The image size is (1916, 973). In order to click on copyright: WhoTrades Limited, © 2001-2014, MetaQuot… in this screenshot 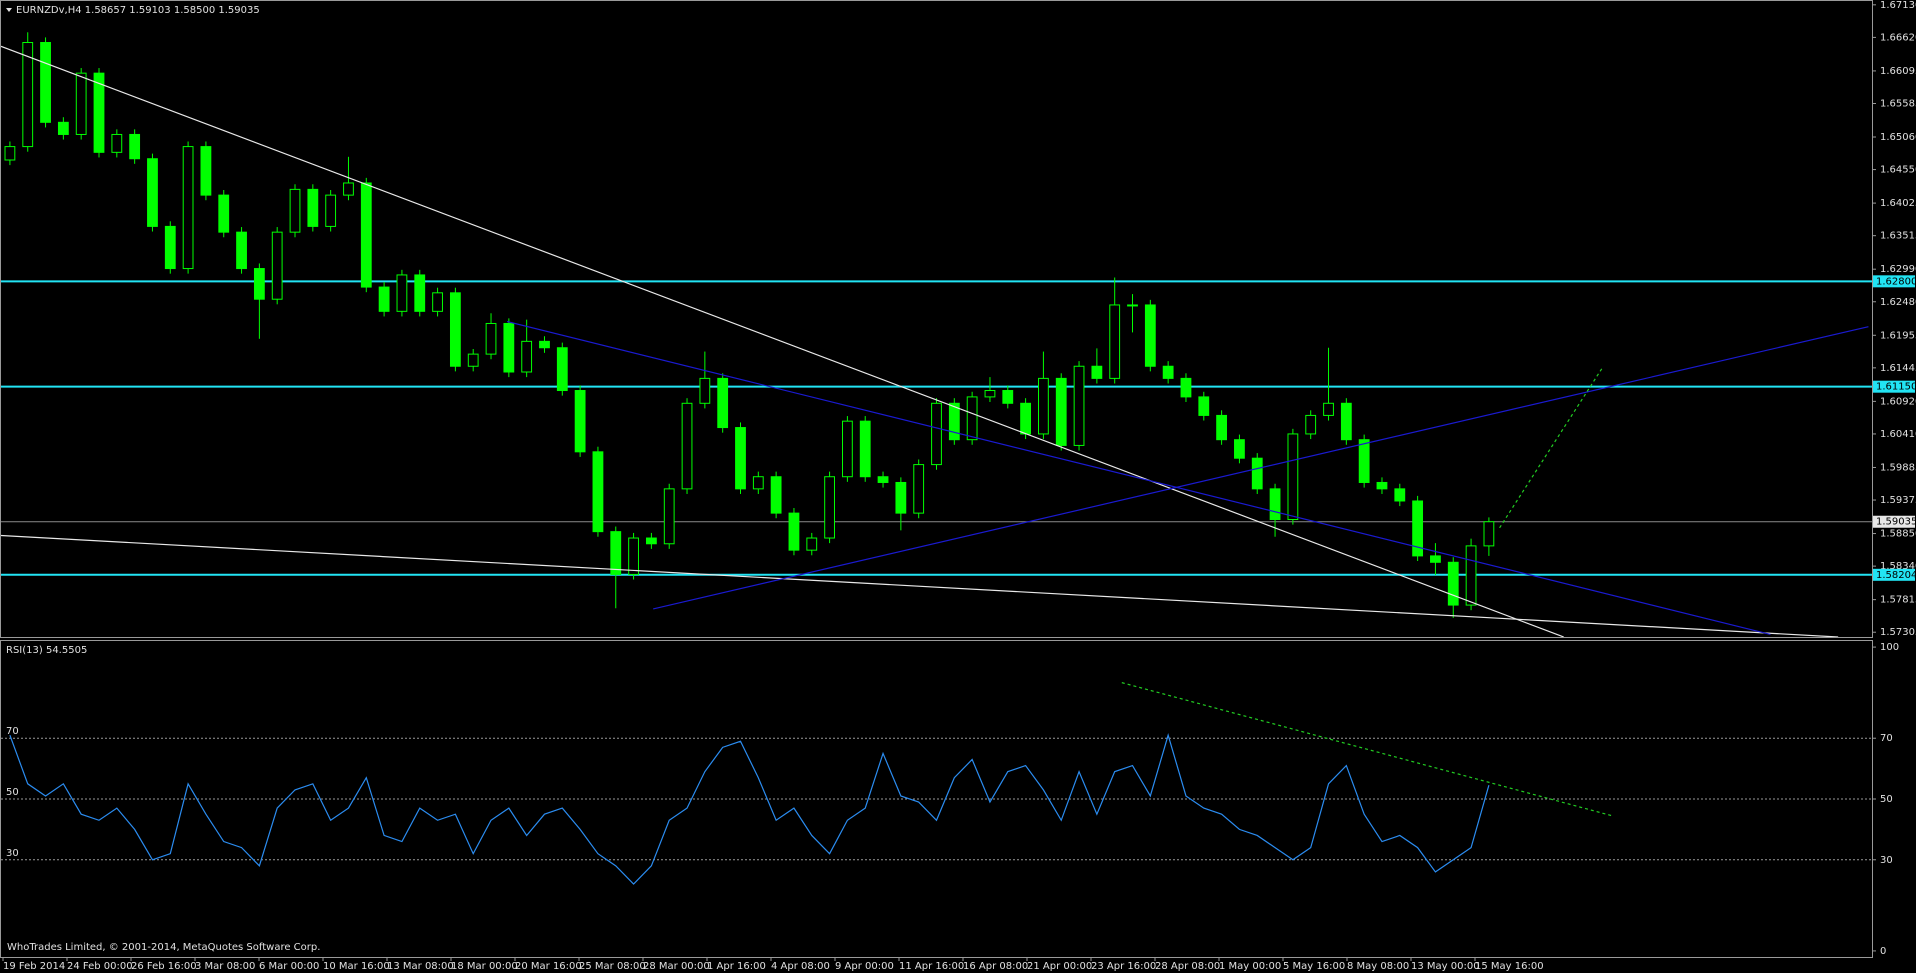, I will do `click(163, 947)`.